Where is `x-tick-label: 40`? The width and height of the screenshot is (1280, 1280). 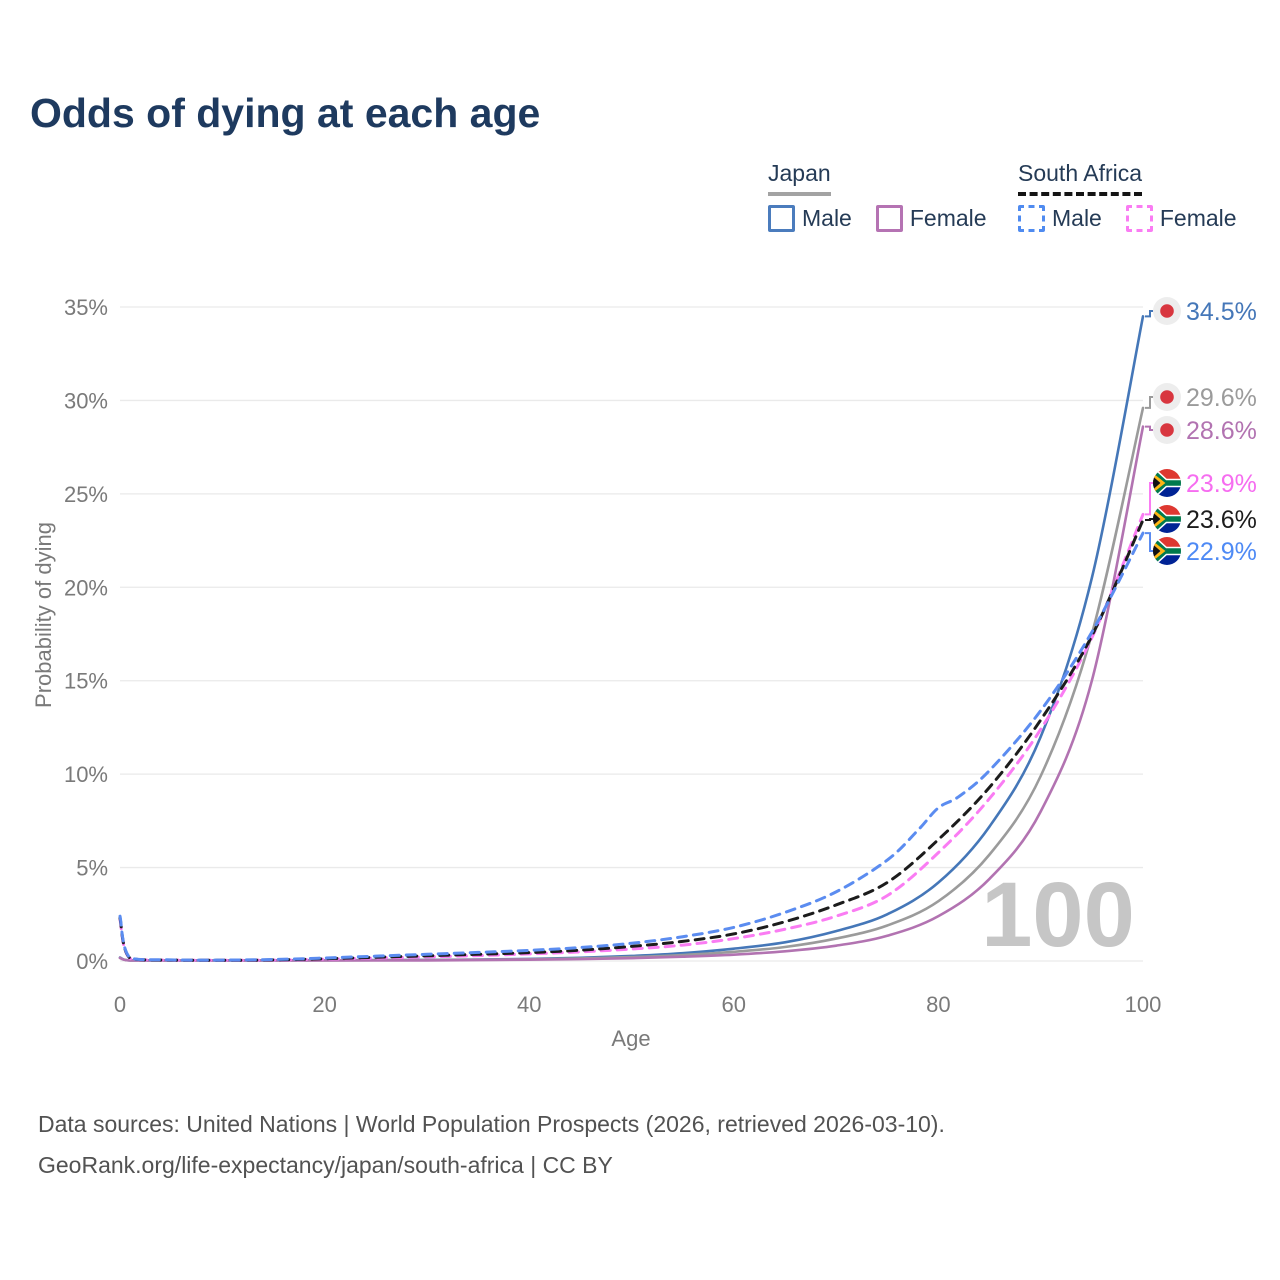 x-tick-label: 40 is located at coordinates (529, 1004).